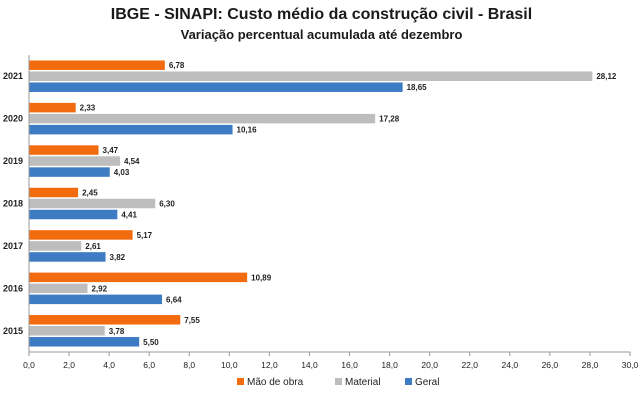 The height and width of the screenshot is (400, 643). I want to click on category-label: 2021, so click(13, 76).